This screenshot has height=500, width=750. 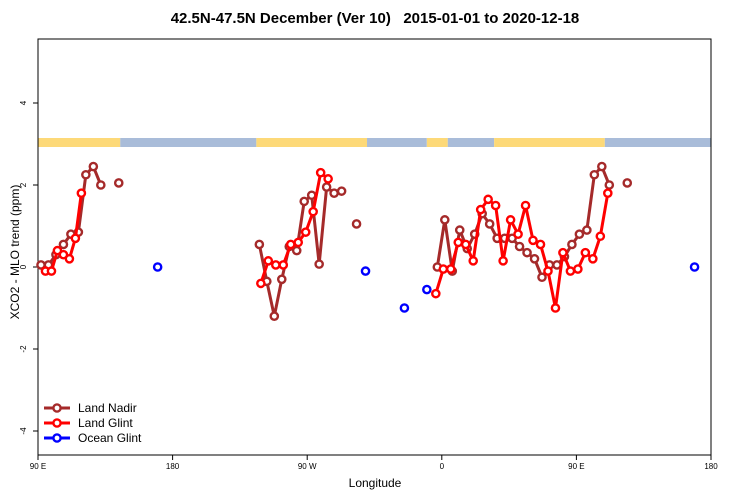 I want to click on y-tick-label: 4, so click(x=23, y=102).